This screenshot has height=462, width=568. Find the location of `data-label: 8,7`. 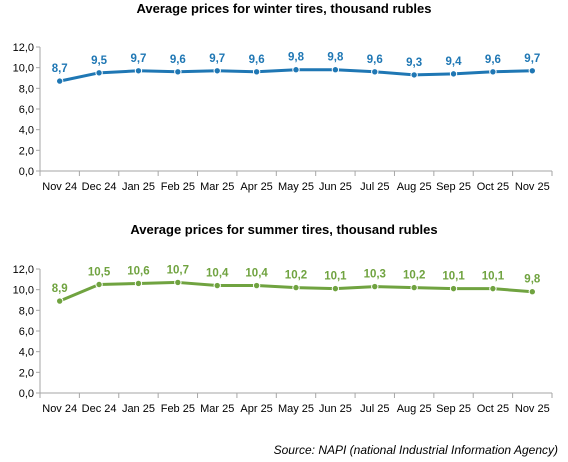

data-label: 8,7 is located at coordinates (60, 69).